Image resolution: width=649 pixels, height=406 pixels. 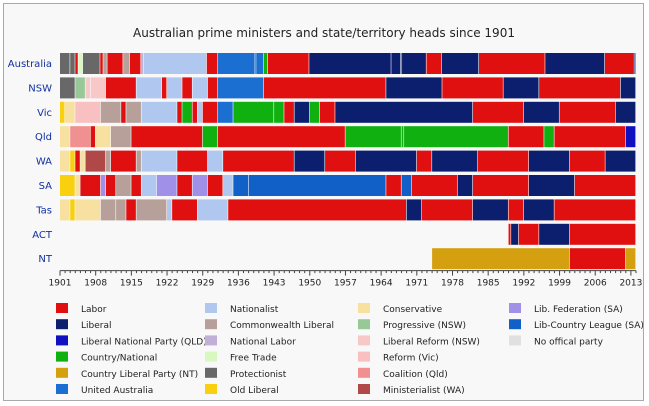 What do you see at coordinates (364, 308) in the screenshot?
I see `legend-swatch-conservative` at bounding box center [364, 308].